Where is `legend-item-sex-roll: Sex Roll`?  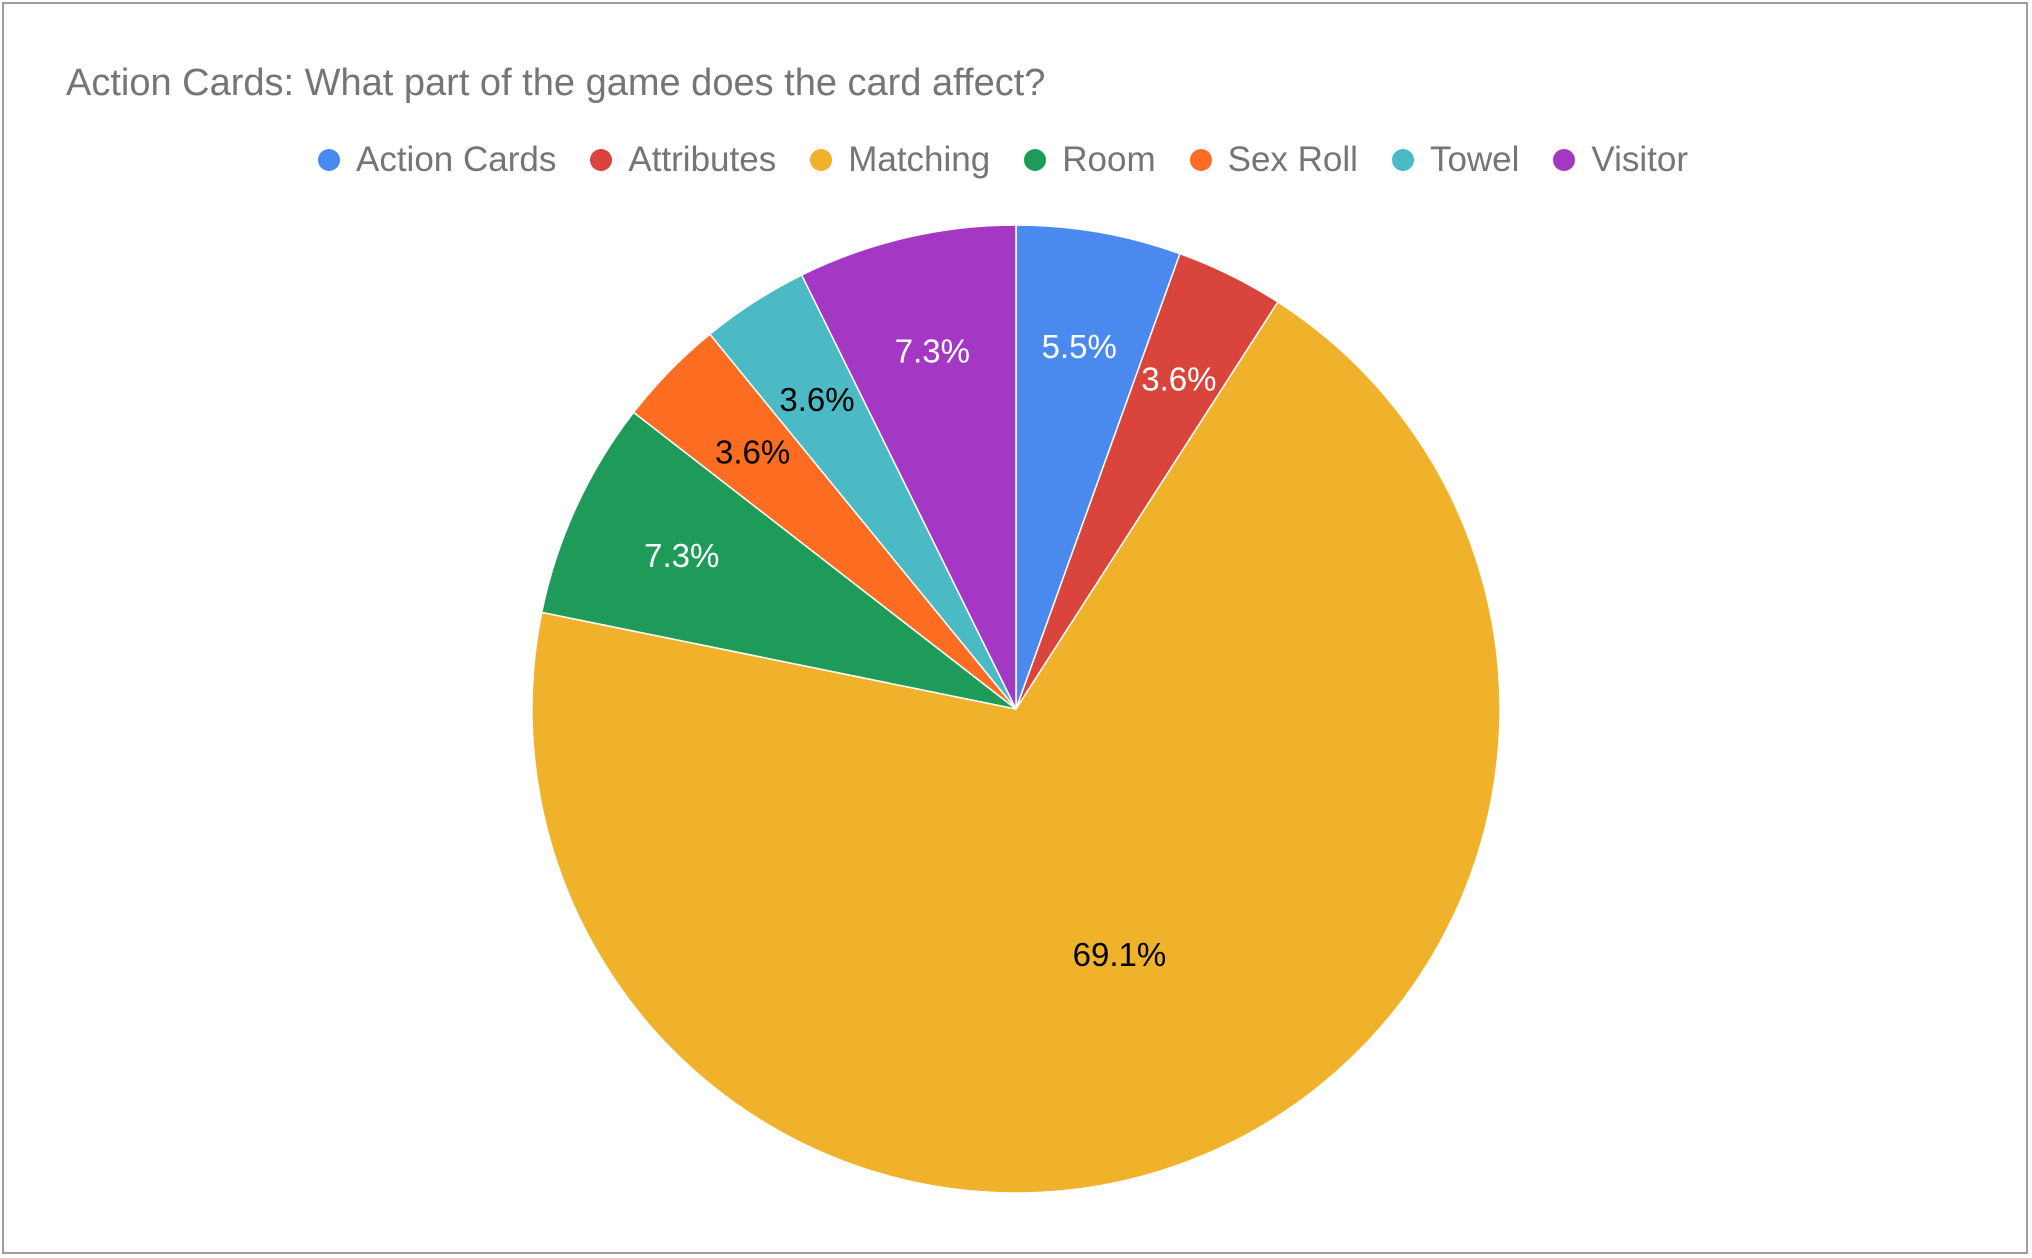
legend-item-sex-roll: Sex Roll is located at coordinates (1273, 160).